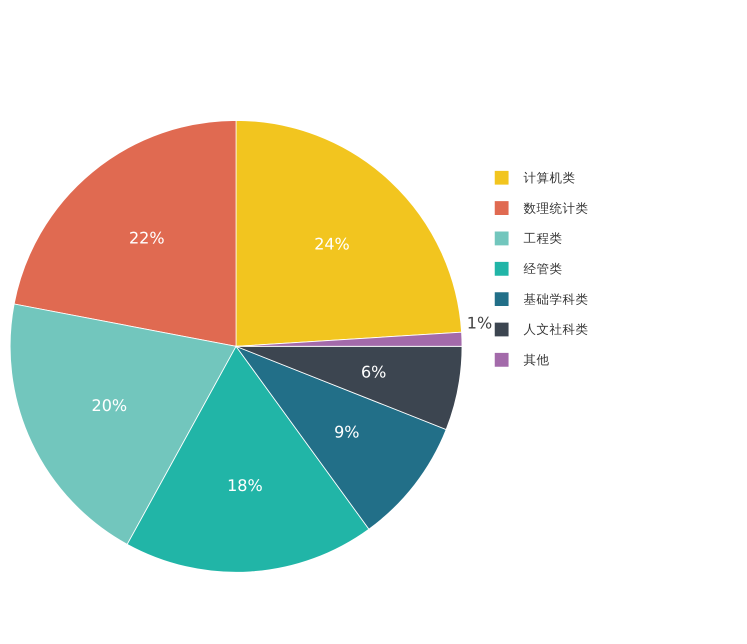 The width and height of the screenshot is (747, 644). What do you see at coordinates (543, 268) in the screenshot?
I see `legend-label: 经管类` at bounding box center [543, 268].